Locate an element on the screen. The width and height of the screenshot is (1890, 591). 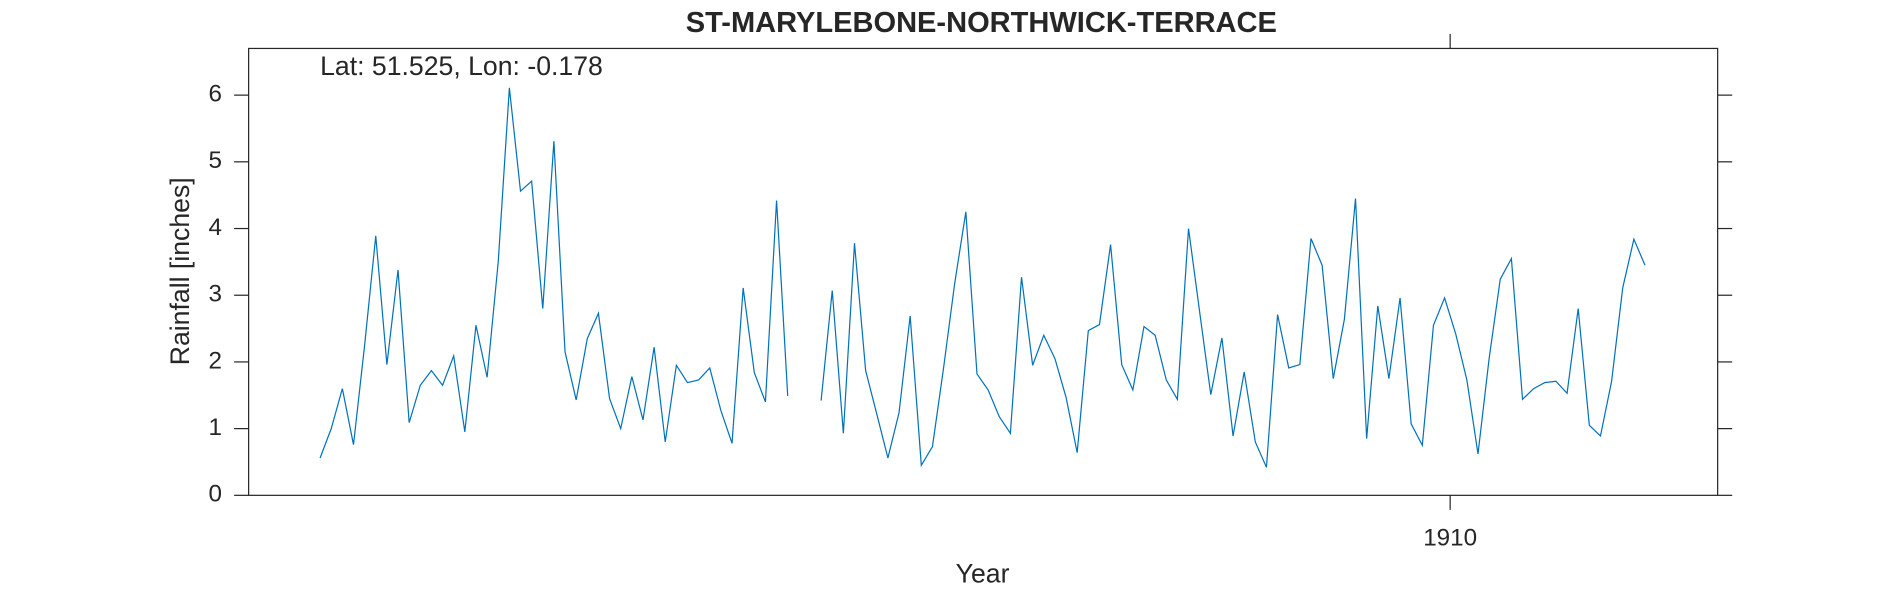
annotation: Lat: 51.525, Lon: -0.178 is located at coordinates (461, 66).